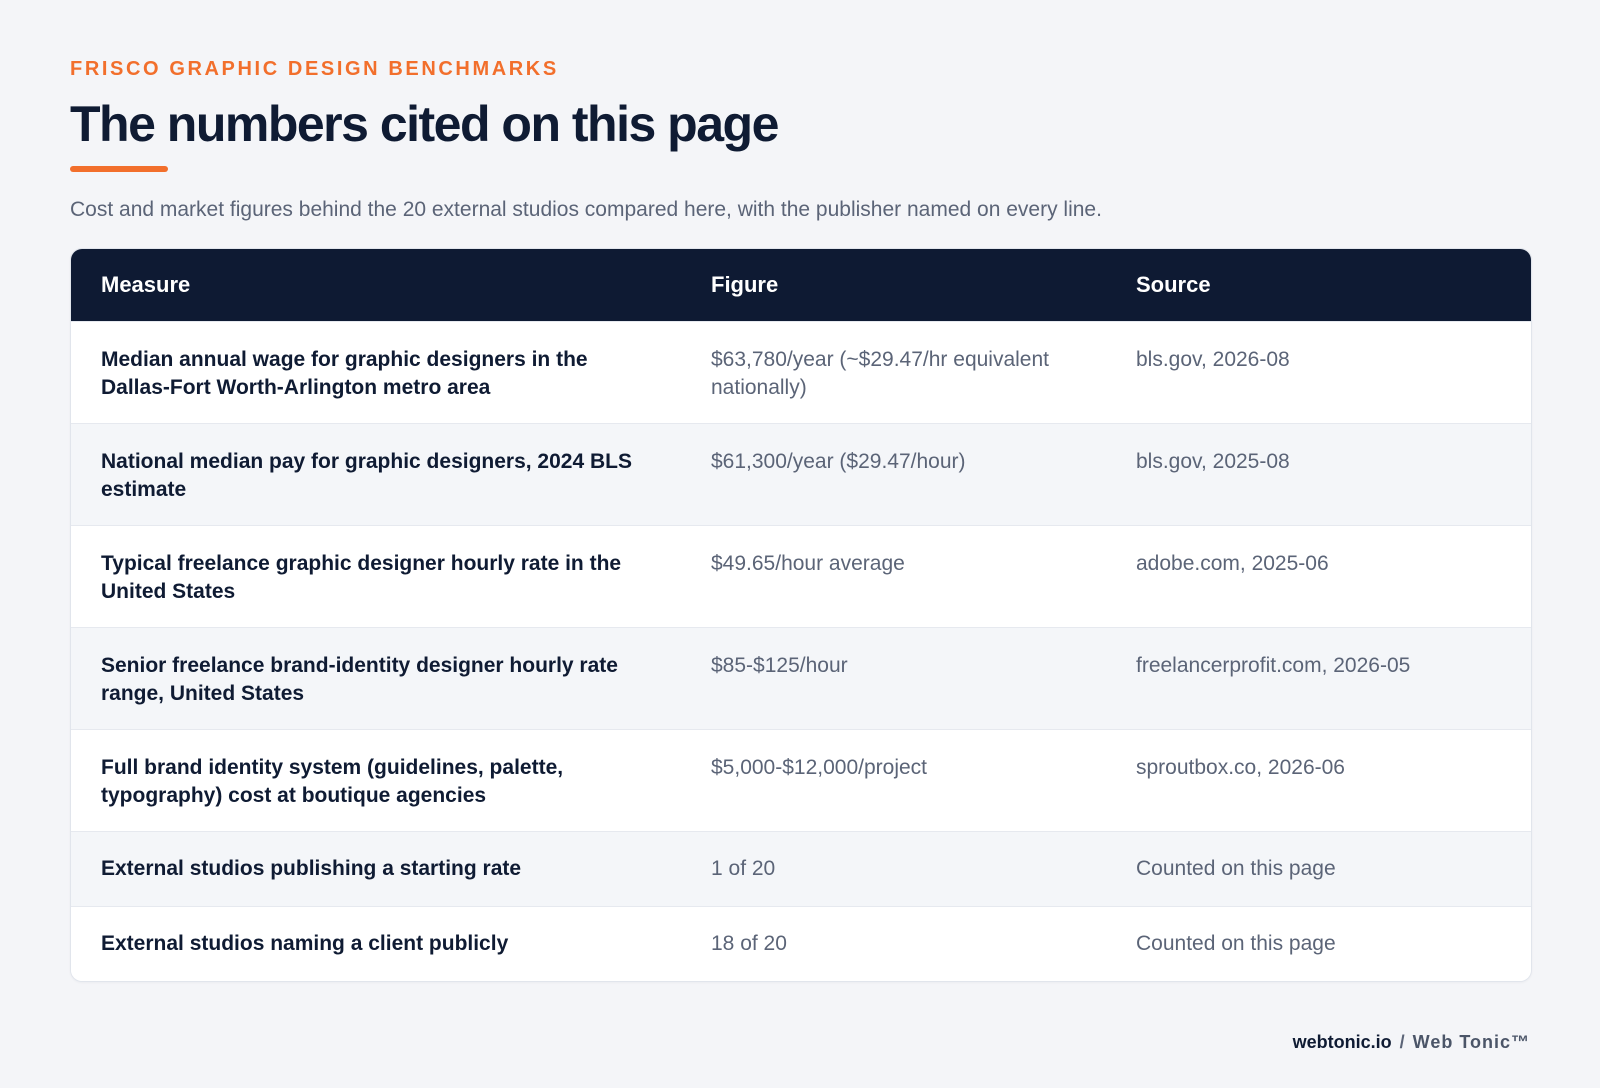  Describe the element at coordinates (314, 69) in the screenshot. I see `eyebrow-label: FRISCO GRAPHIC DESIGN BENCHMARKS` at that location.